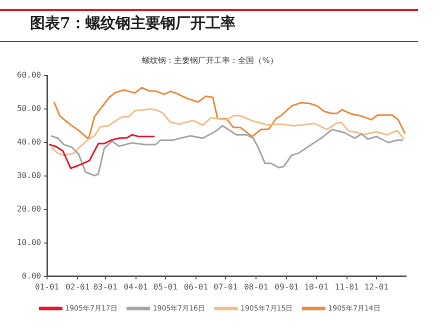  I want to click on y-tick-label: 40.00, so click(29, 142).